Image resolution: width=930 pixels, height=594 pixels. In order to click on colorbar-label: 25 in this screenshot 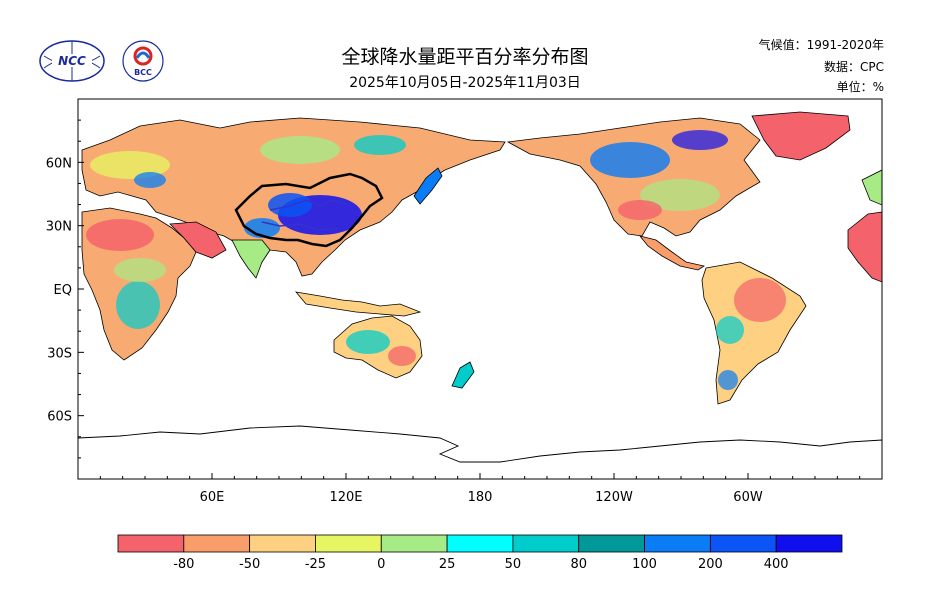, I will do `click(447, 564)`.